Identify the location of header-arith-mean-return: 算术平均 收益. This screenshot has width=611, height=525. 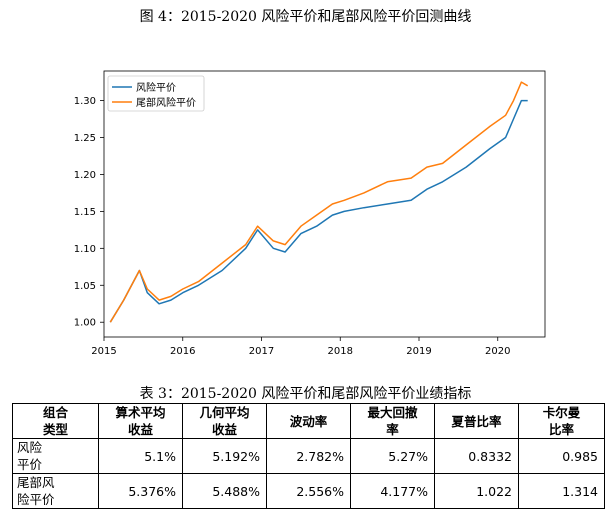
(140, 421).